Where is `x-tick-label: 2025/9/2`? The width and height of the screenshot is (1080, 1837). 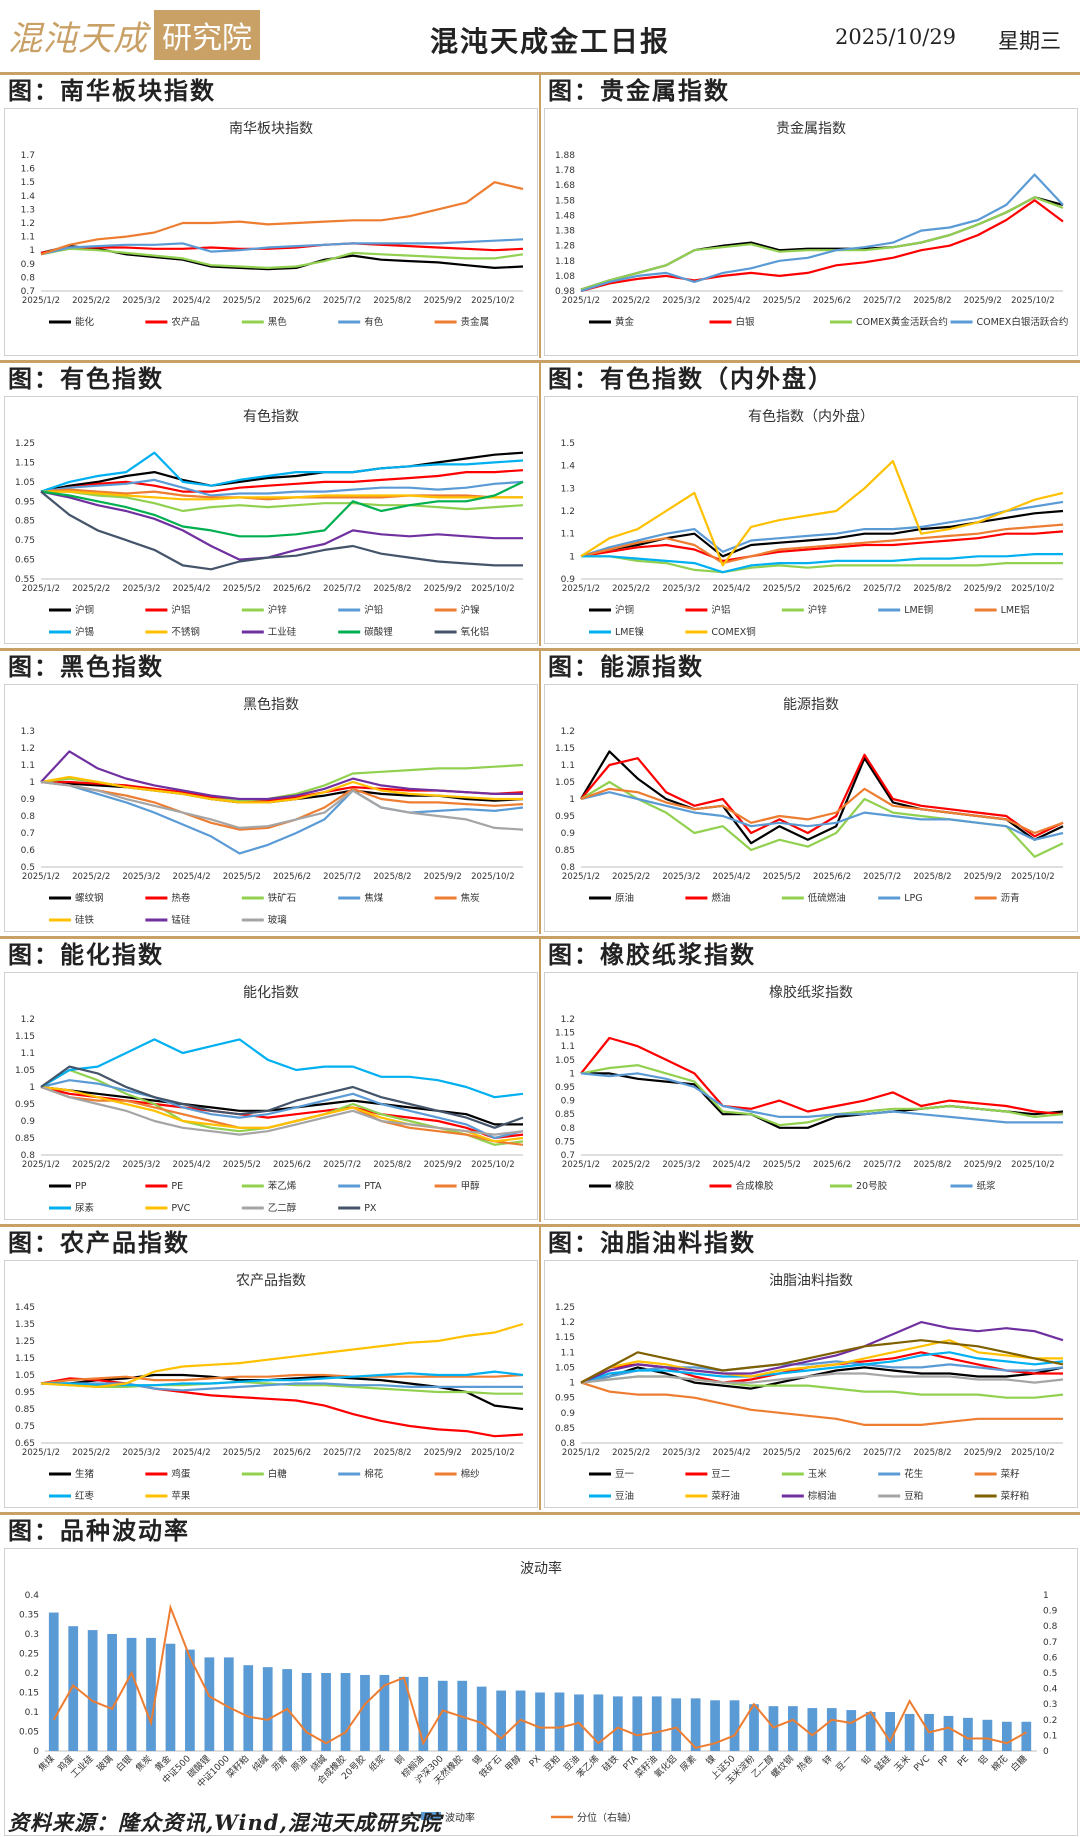 x-tick-label: 2025/9/2 is located at coordinates (983, 589).